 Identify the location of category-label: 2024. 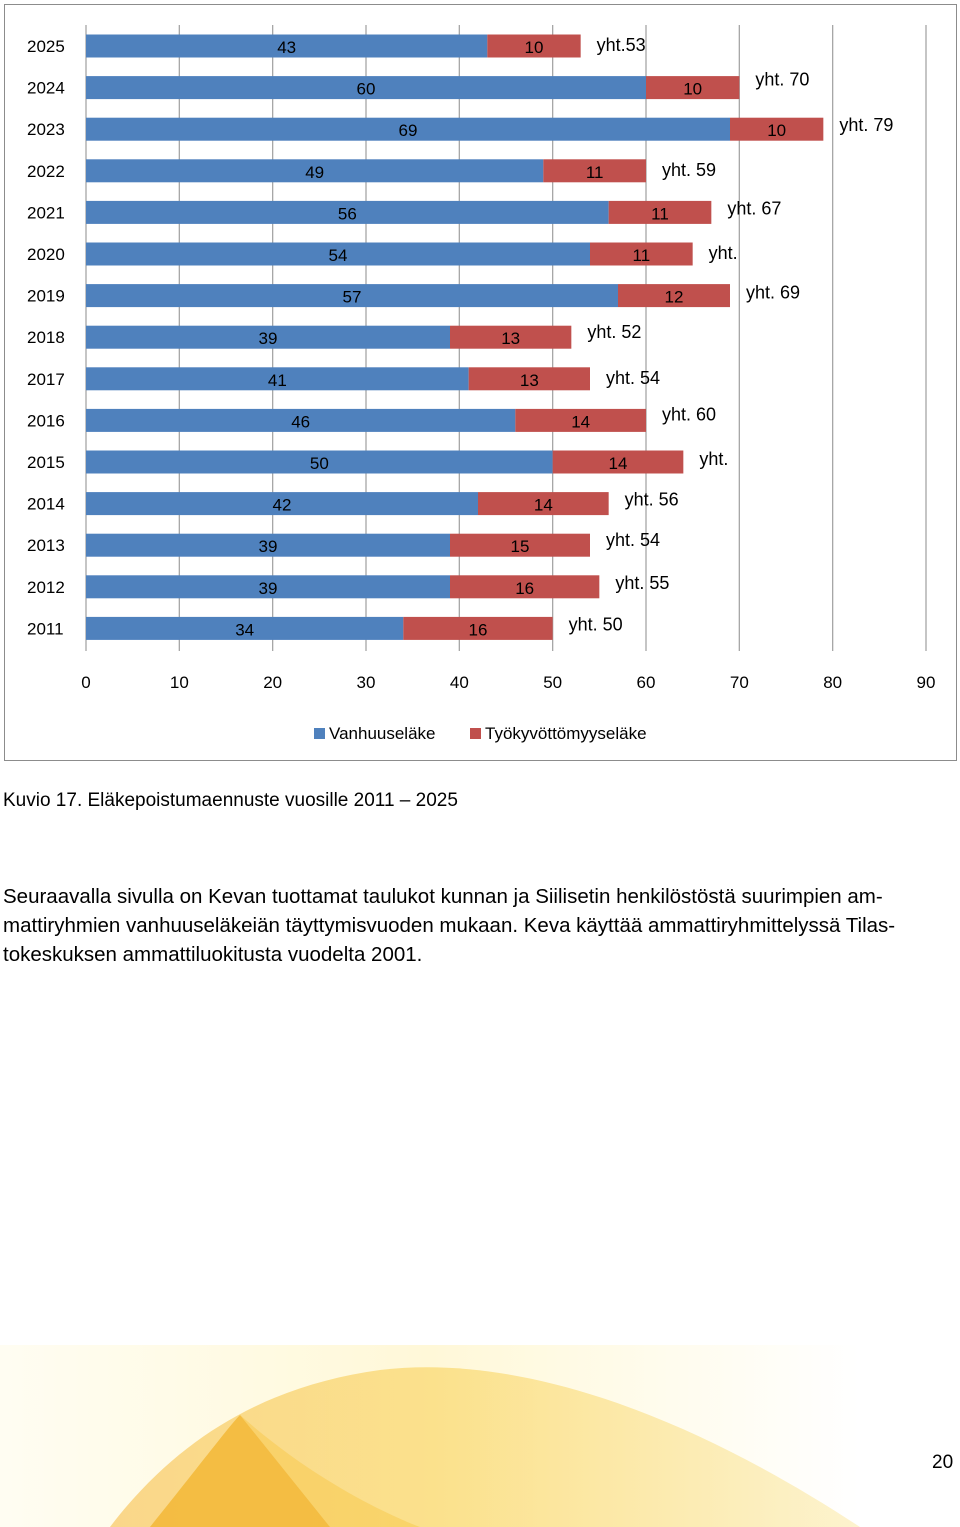
(46, 88).